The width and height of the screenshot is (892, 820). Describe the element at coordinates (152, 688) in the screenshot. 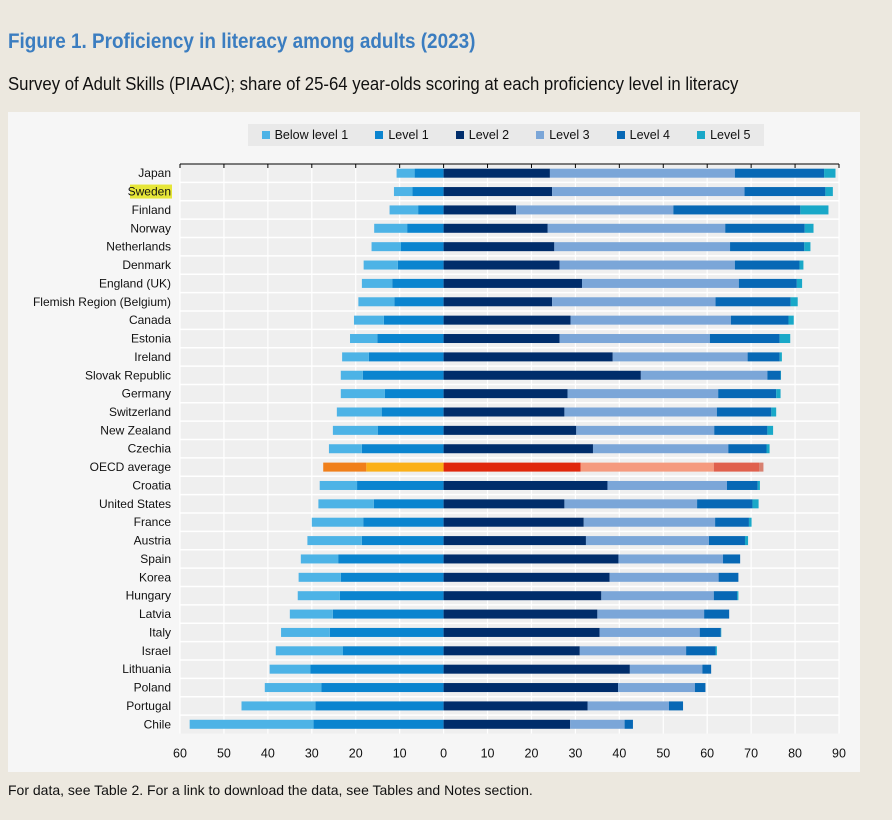

I see `category-label: Poland` at that location.